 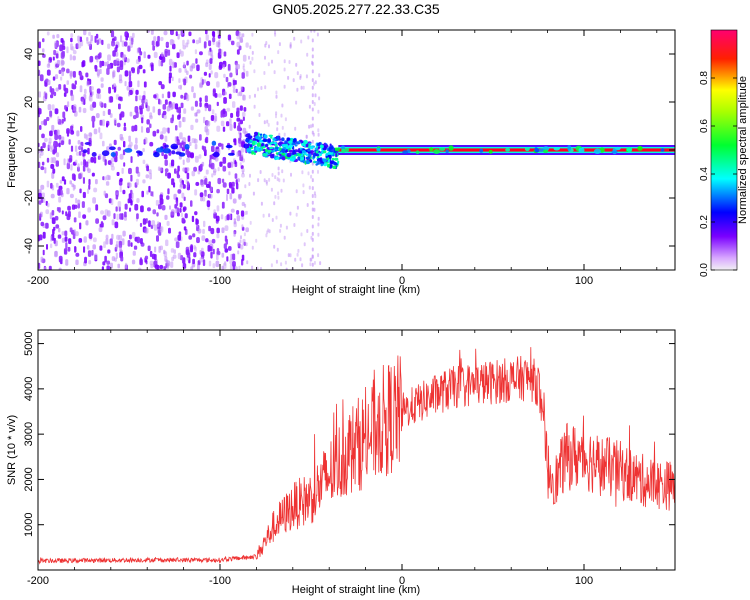 I want to click on x-tick-label: 100, so click(x=584, y=581).